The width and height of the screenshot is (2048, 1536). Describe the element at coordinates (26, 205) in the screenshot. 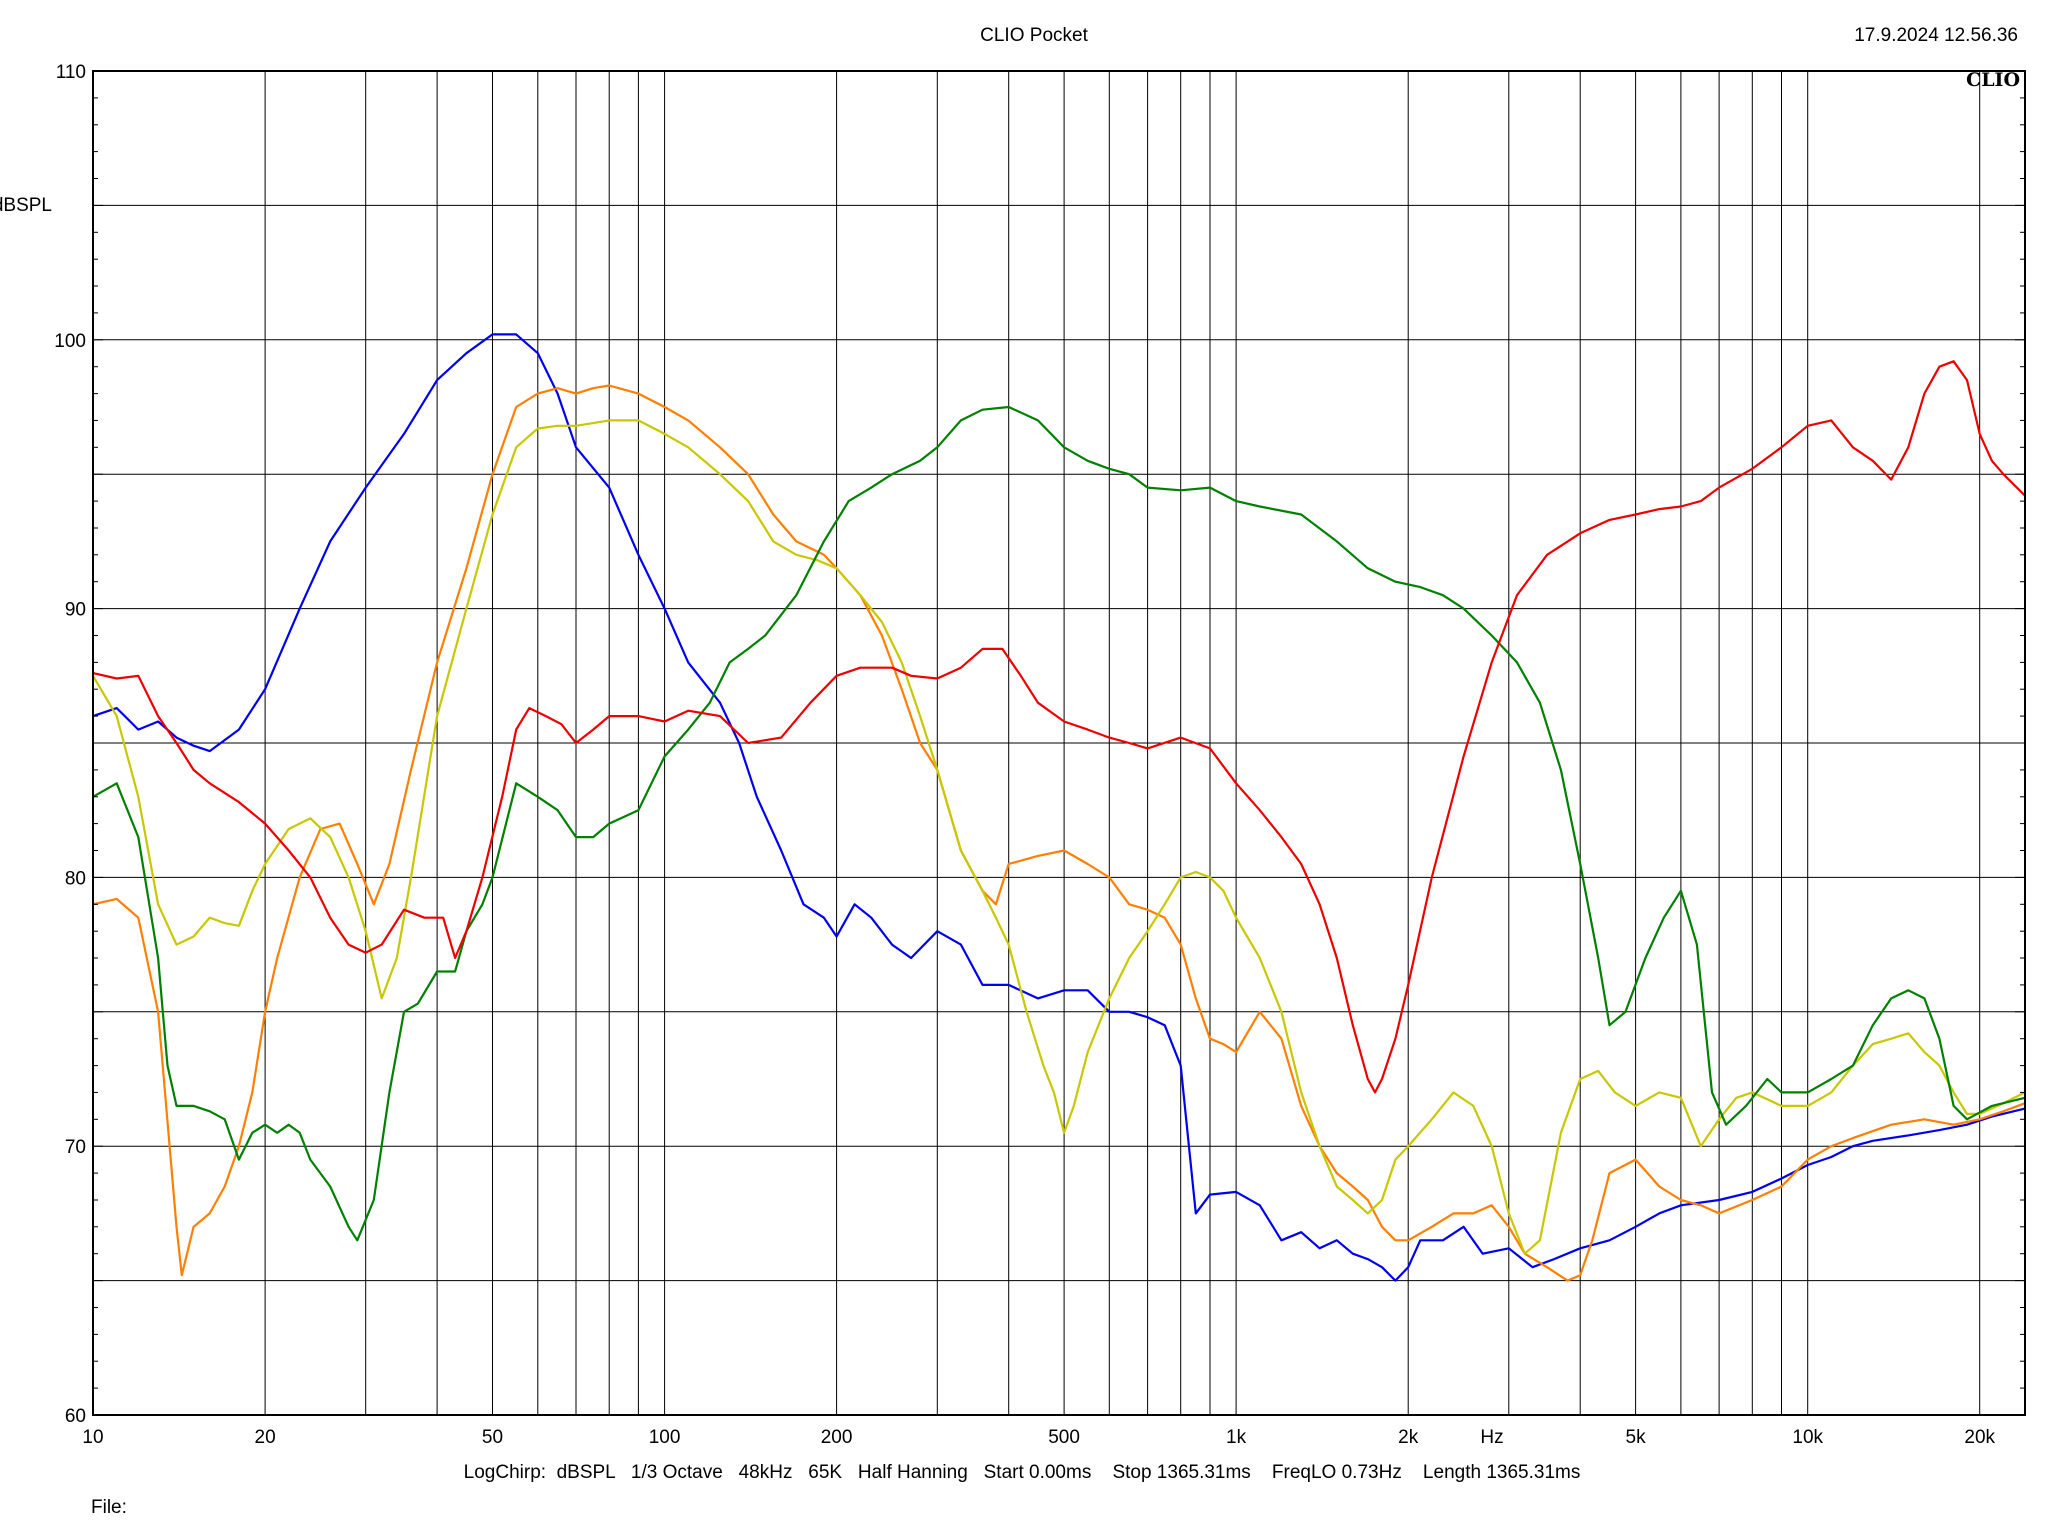

I see `y-axis-unit-label: dBSPL` at that location.